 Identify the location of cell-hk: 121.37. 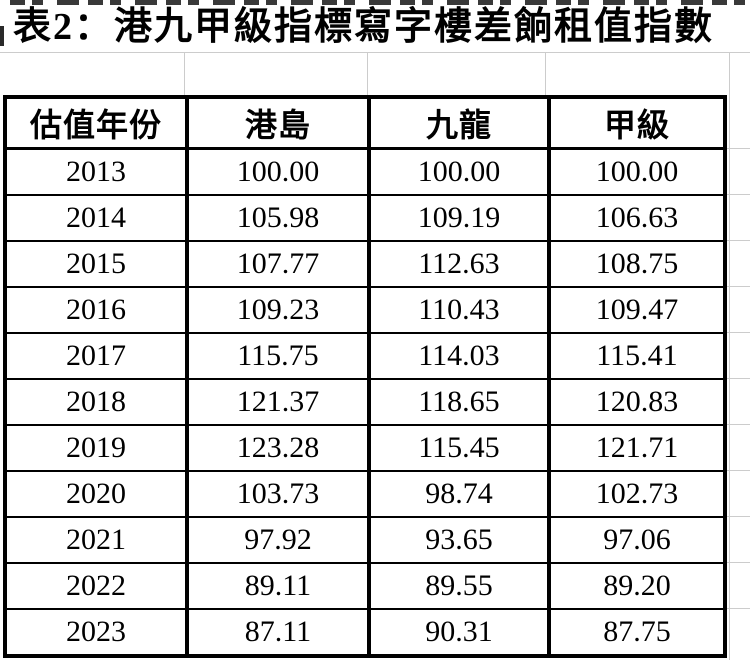
(278, 402).